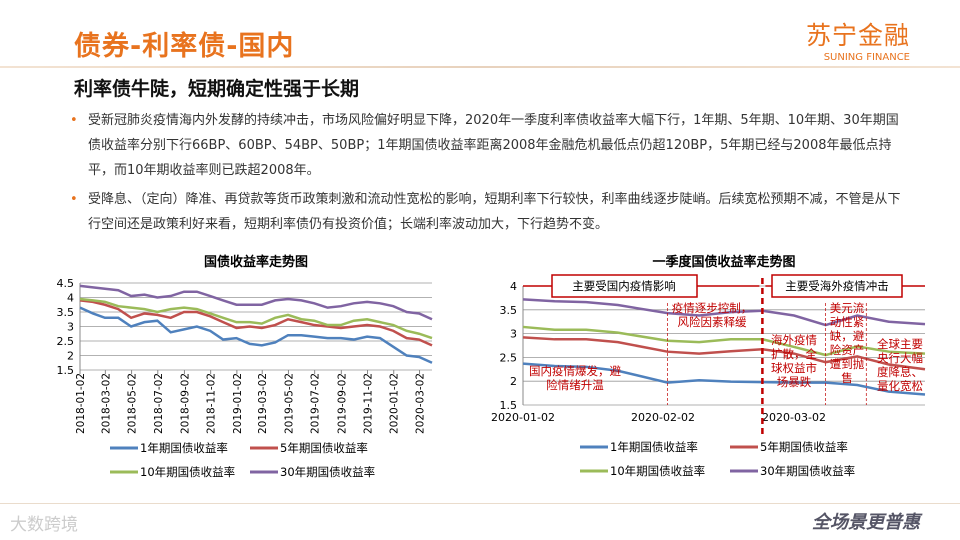 The height and width of the screenshot is (540, 960). I want to click on x-tick-label: 2019-07-02, so click(316, 403).